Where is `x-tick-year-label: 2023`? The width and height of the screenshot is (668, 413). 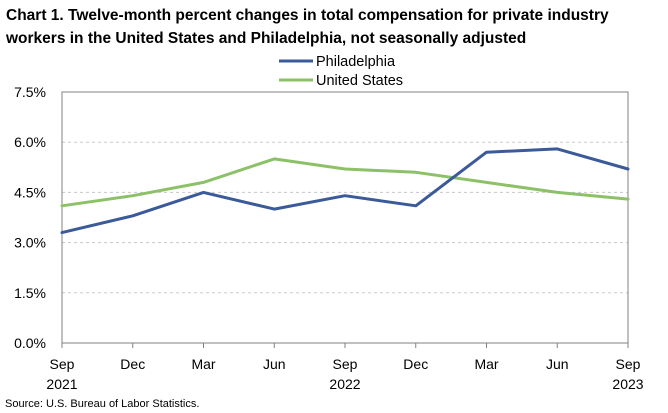 x-tick-year-label: 2023 is located at coordinates (627, 384).